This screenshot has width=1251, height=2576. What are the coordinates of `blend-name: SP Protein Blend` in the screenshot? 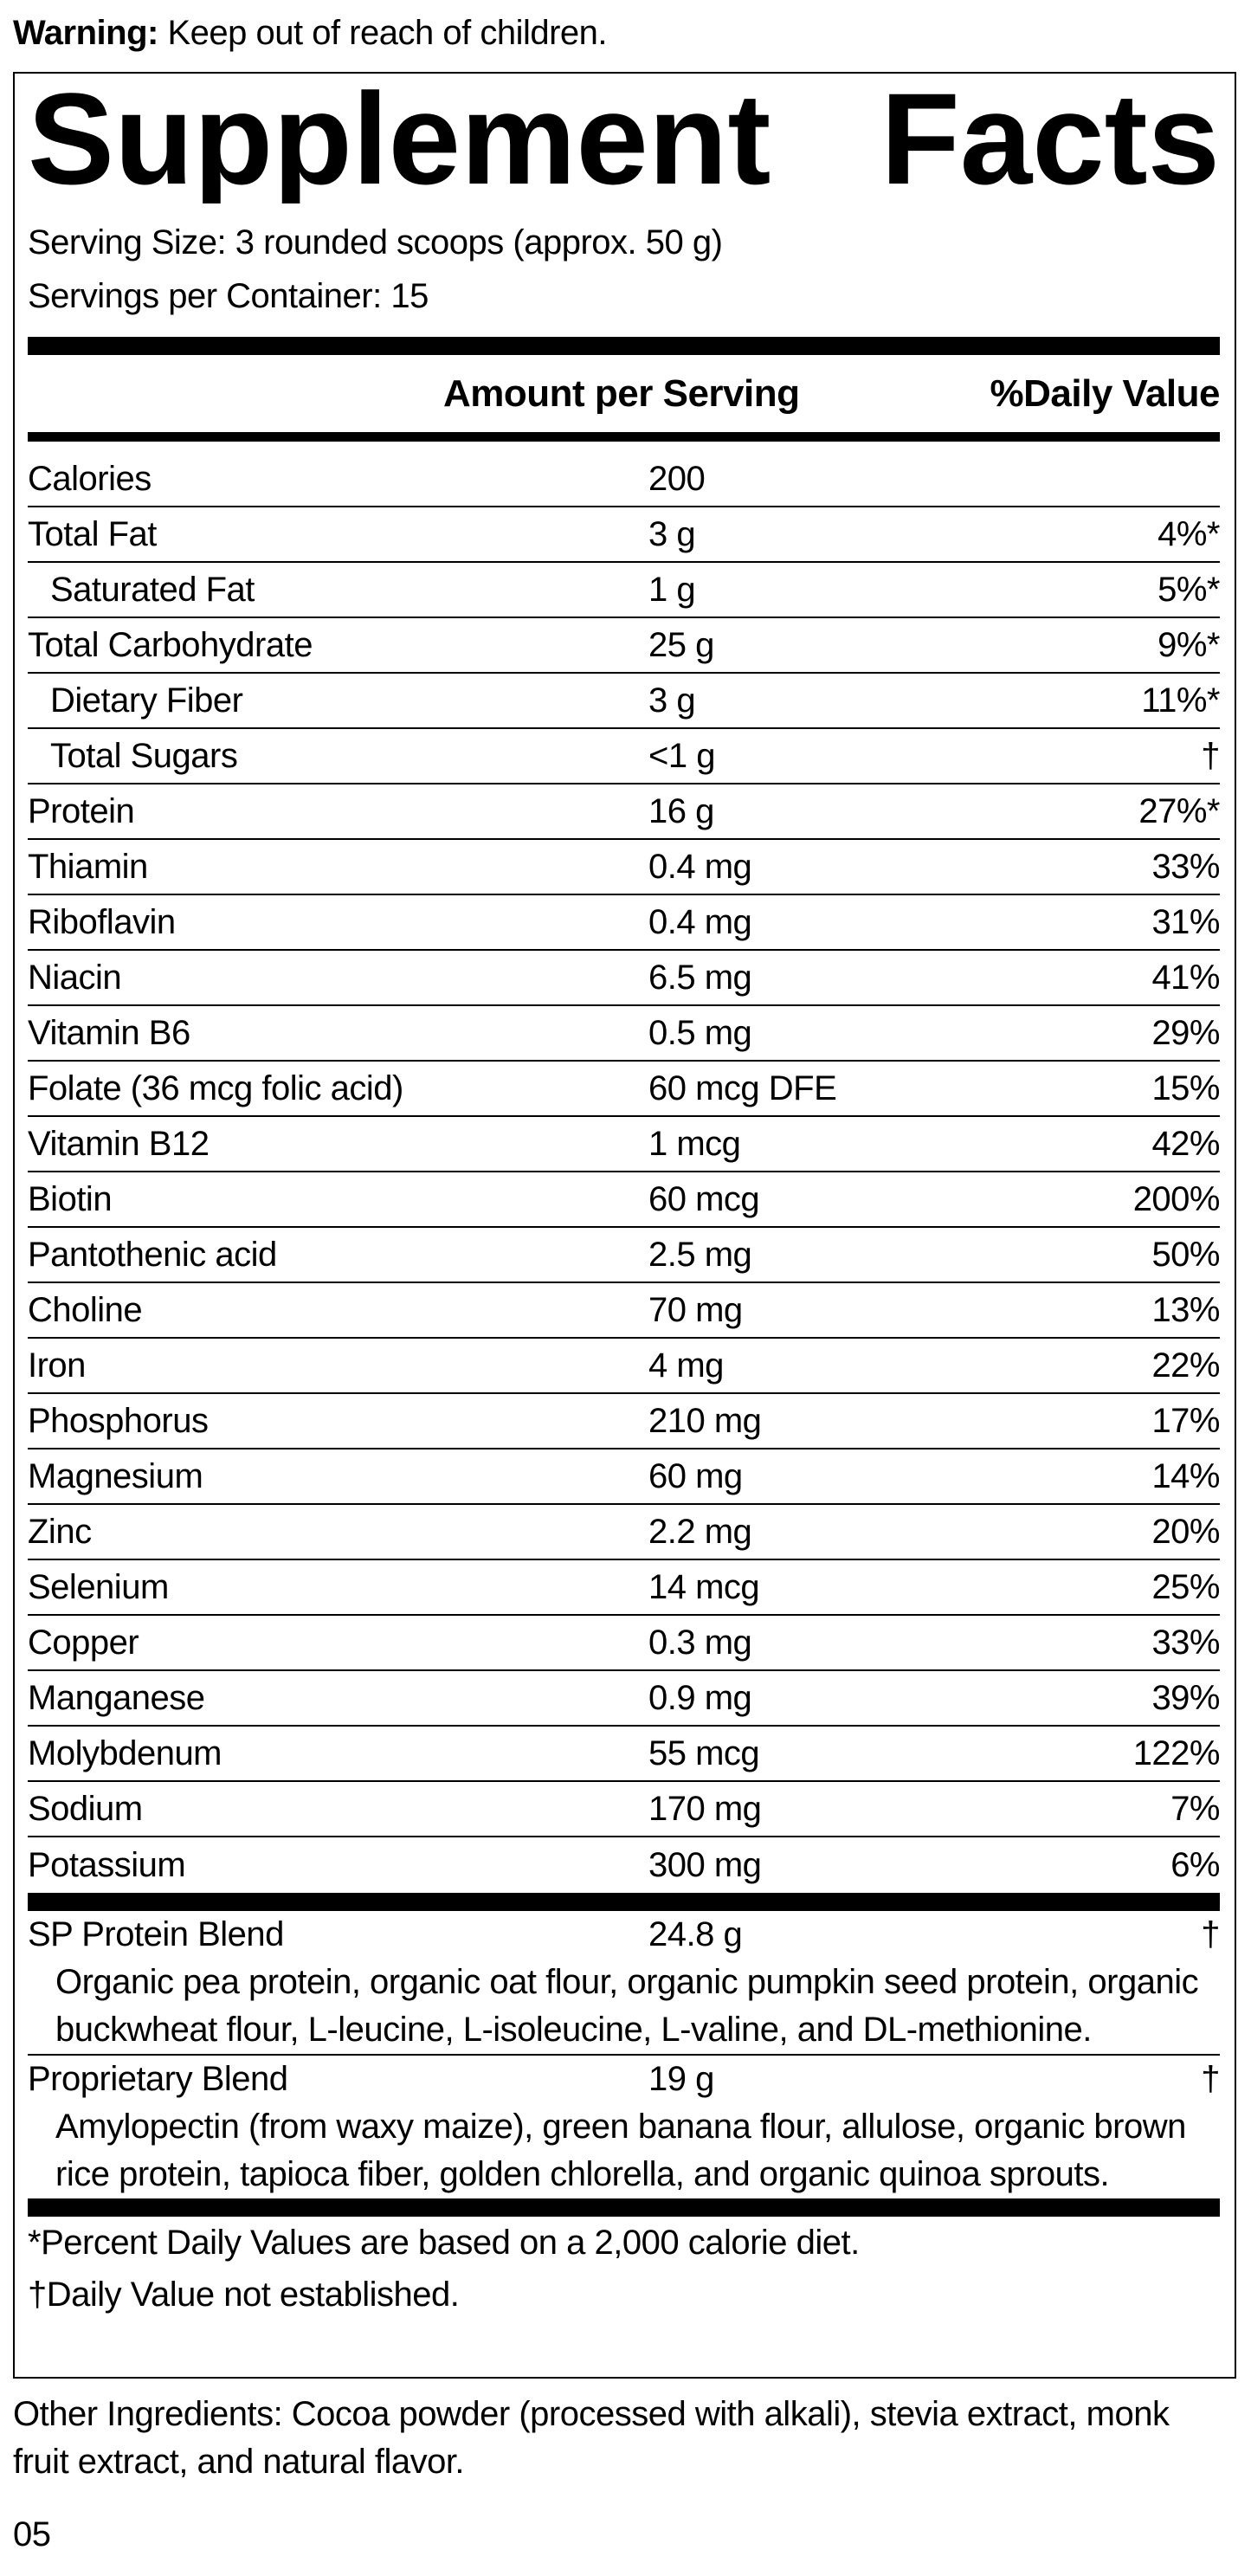 It's located at (156, 1934).